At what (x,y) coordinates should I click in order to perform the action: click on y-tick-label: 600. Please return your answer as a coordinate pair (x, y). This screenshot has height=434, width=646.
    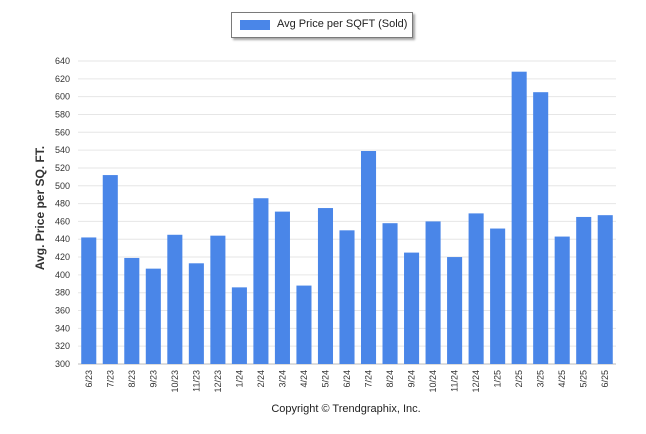
    Looking at the image, I should click on (62, 97).